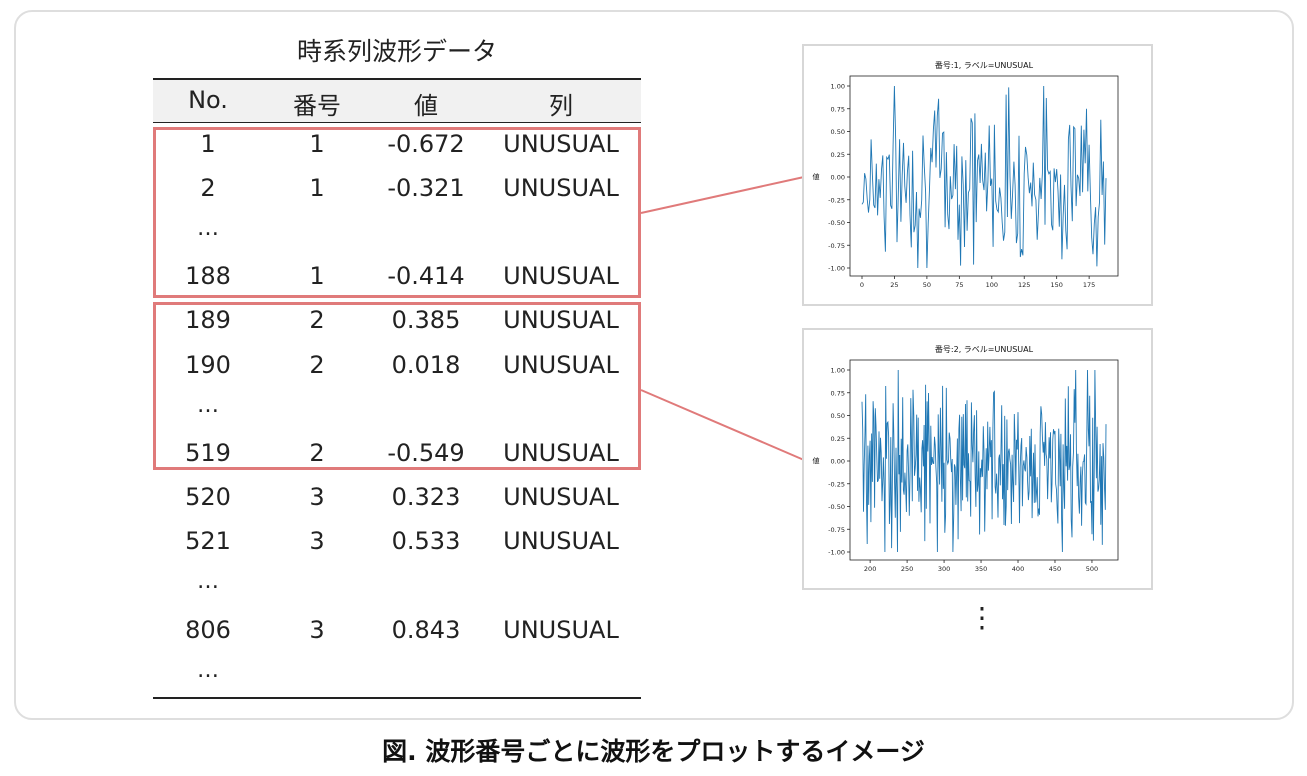  What do you see at coordinates (426, 630) in the screenshot?
I see `row-value: 0.843` at bounding box center [426, 630].